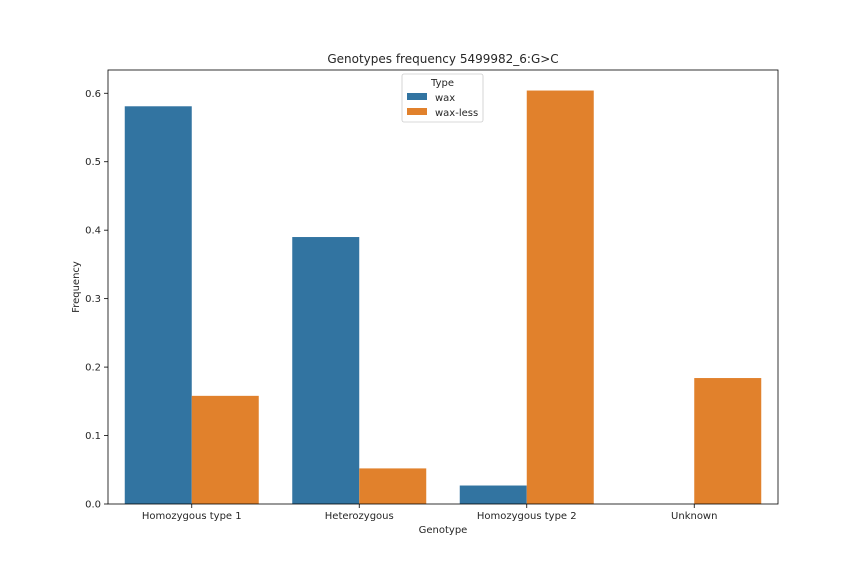 Image resolution: width=864 pixels, height=576 pixels. I want to click on x-tick-label: Heterozygous, so click(359, 516).